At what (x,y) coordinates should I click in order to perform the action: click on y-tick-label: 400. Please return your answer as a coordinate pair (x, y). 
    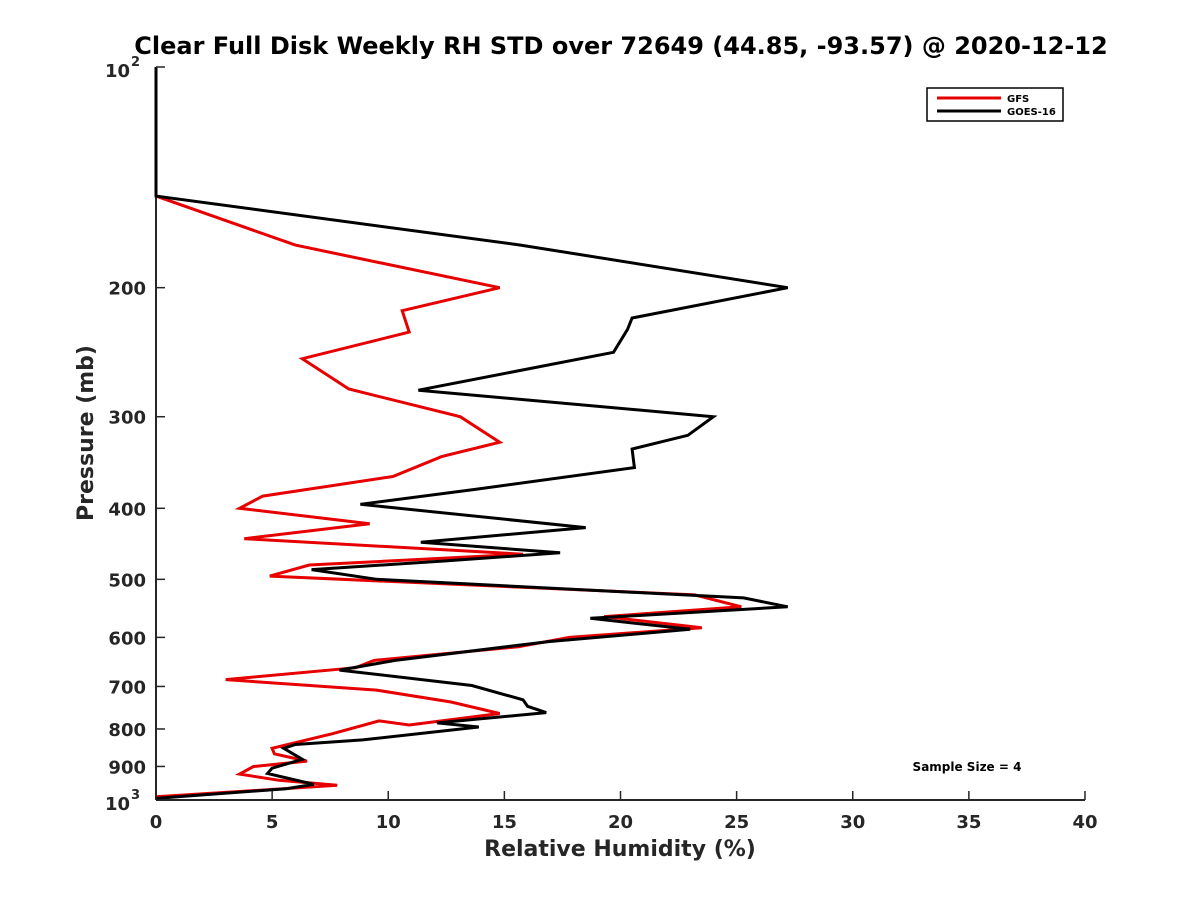
    Looking at the image, I should click on (127, 509).